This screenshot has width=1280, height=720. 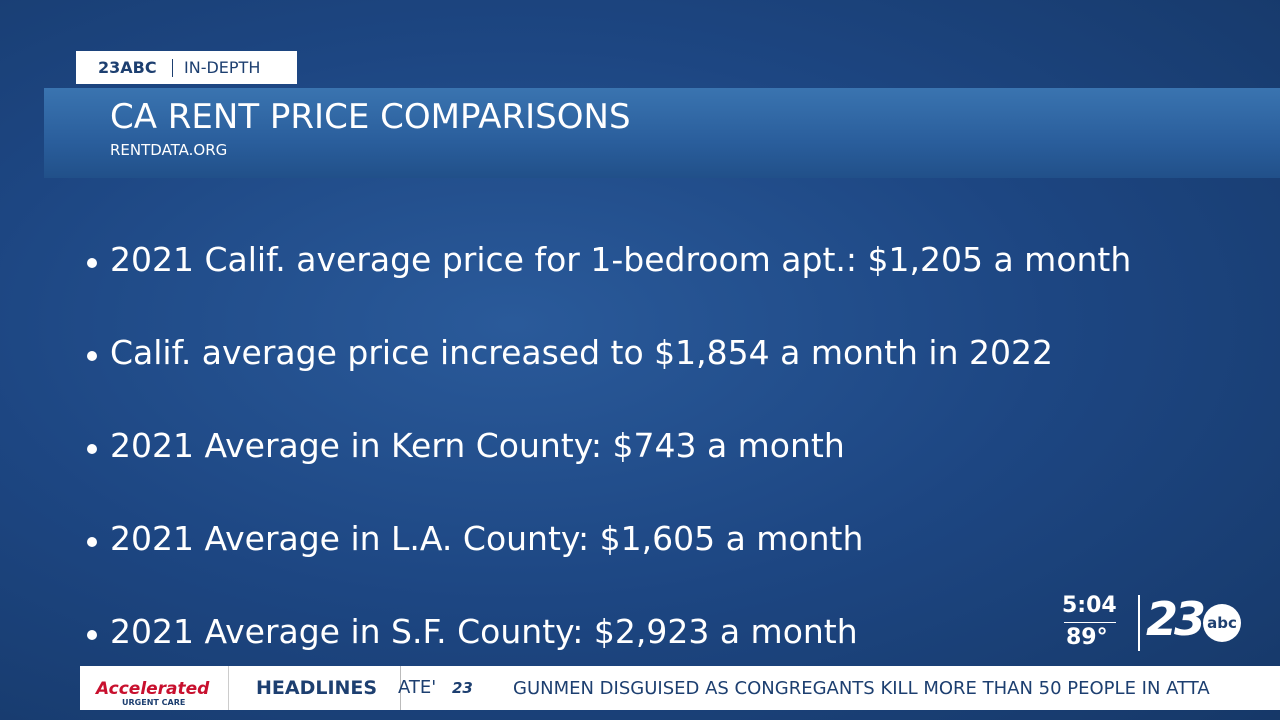 I want to click on ticker-label: HEADLINES, so click(x=317, y=688).